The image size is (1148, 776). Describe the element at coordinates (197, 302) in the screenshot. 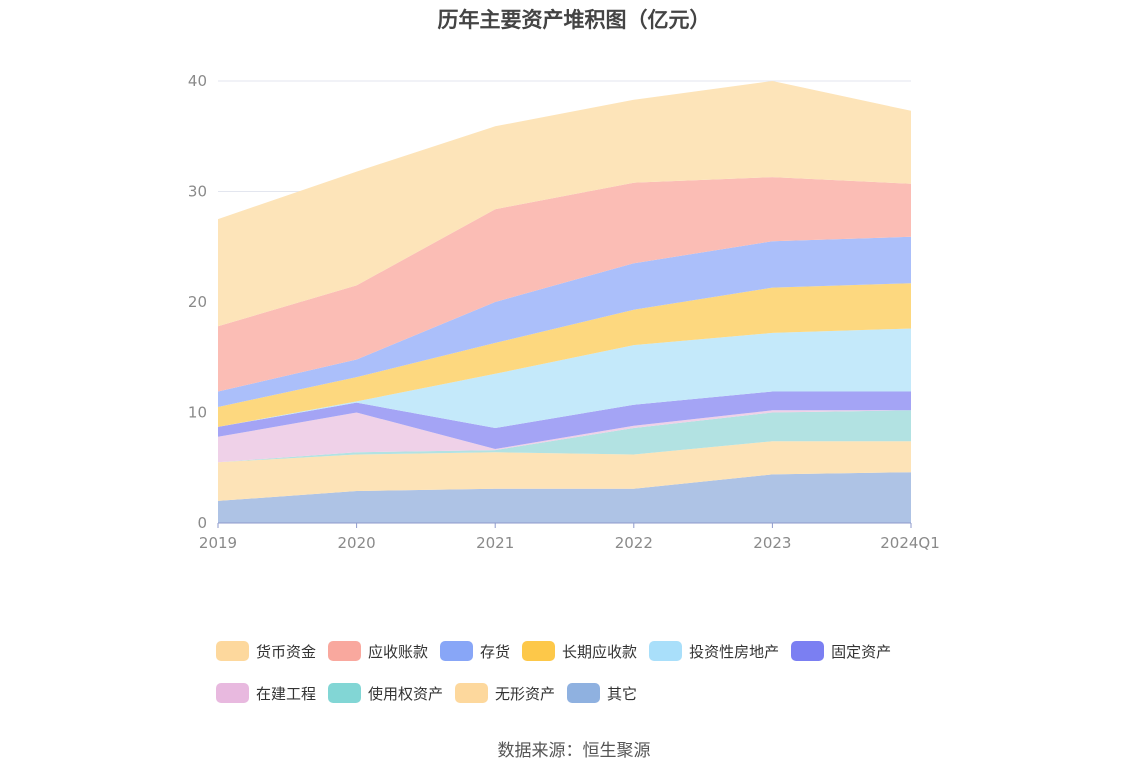

I see `y-tick-label: 20` at that location.